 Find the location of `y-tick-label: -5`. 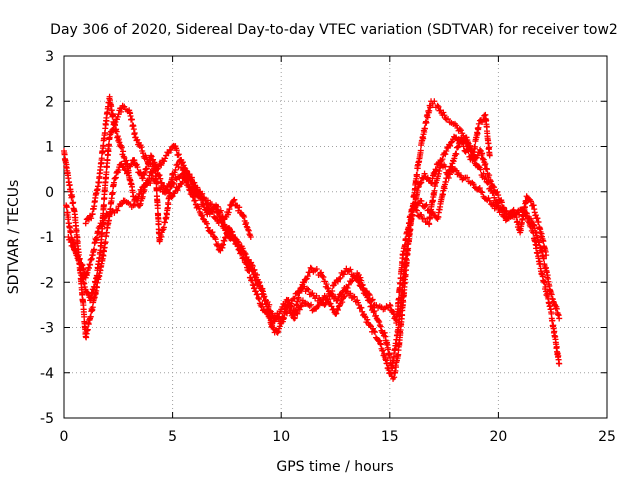

y-tick-label: -5 is located at coordinates (47, 419).